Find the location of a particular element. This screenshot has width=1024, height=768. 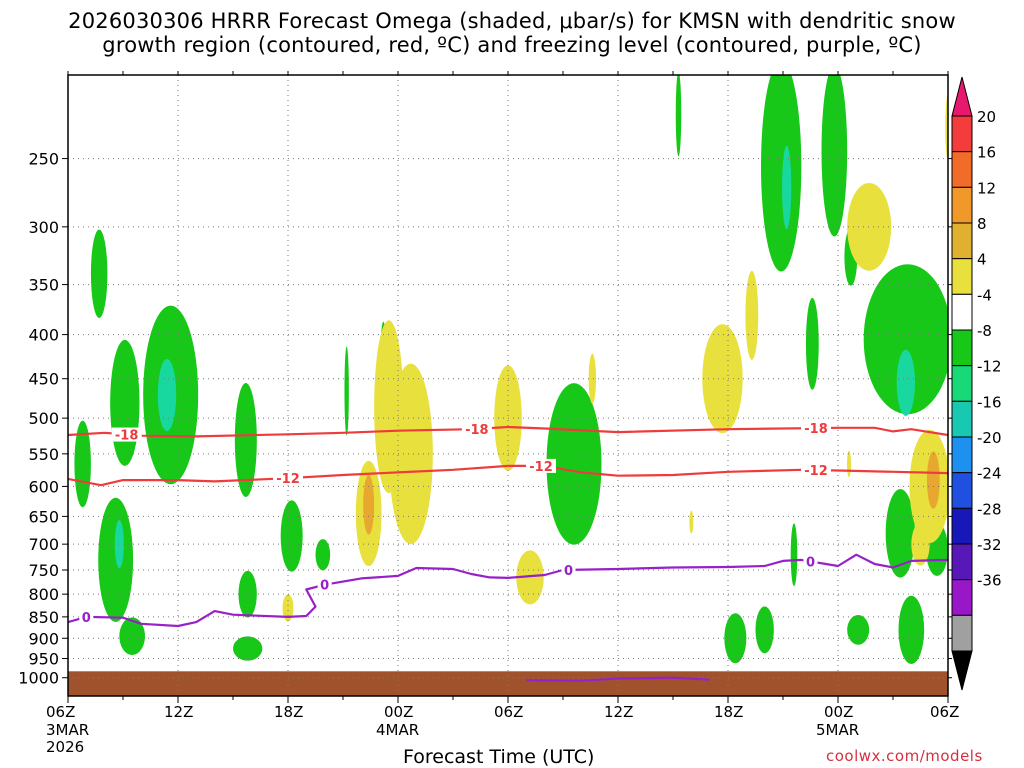

colorbar-label: -28 is located at coordinates (989, 509).